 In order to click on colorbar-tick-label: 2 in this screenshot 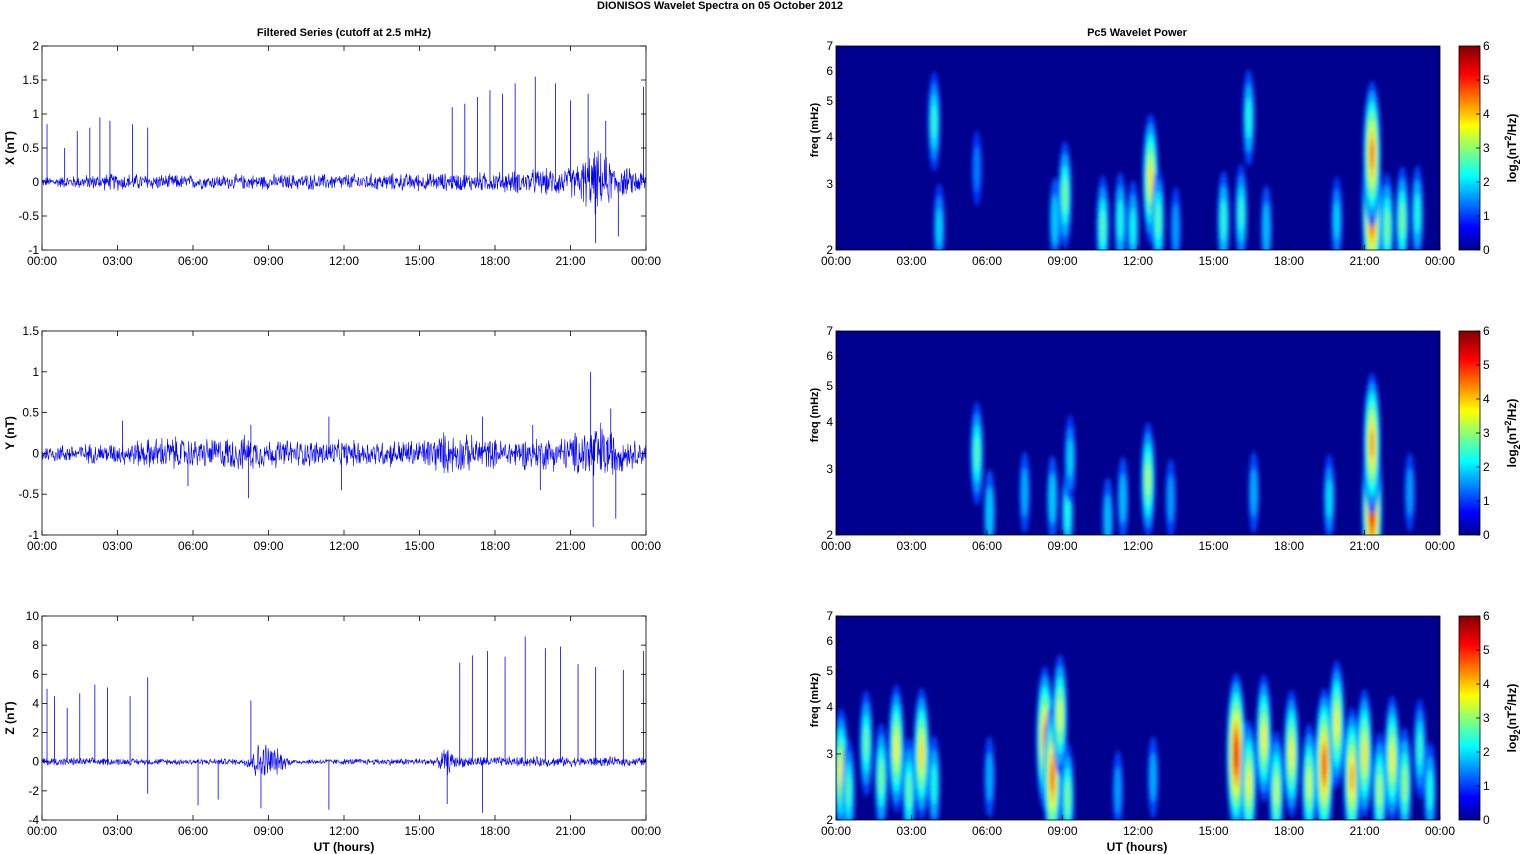, I will do `click(1486, 182)`.